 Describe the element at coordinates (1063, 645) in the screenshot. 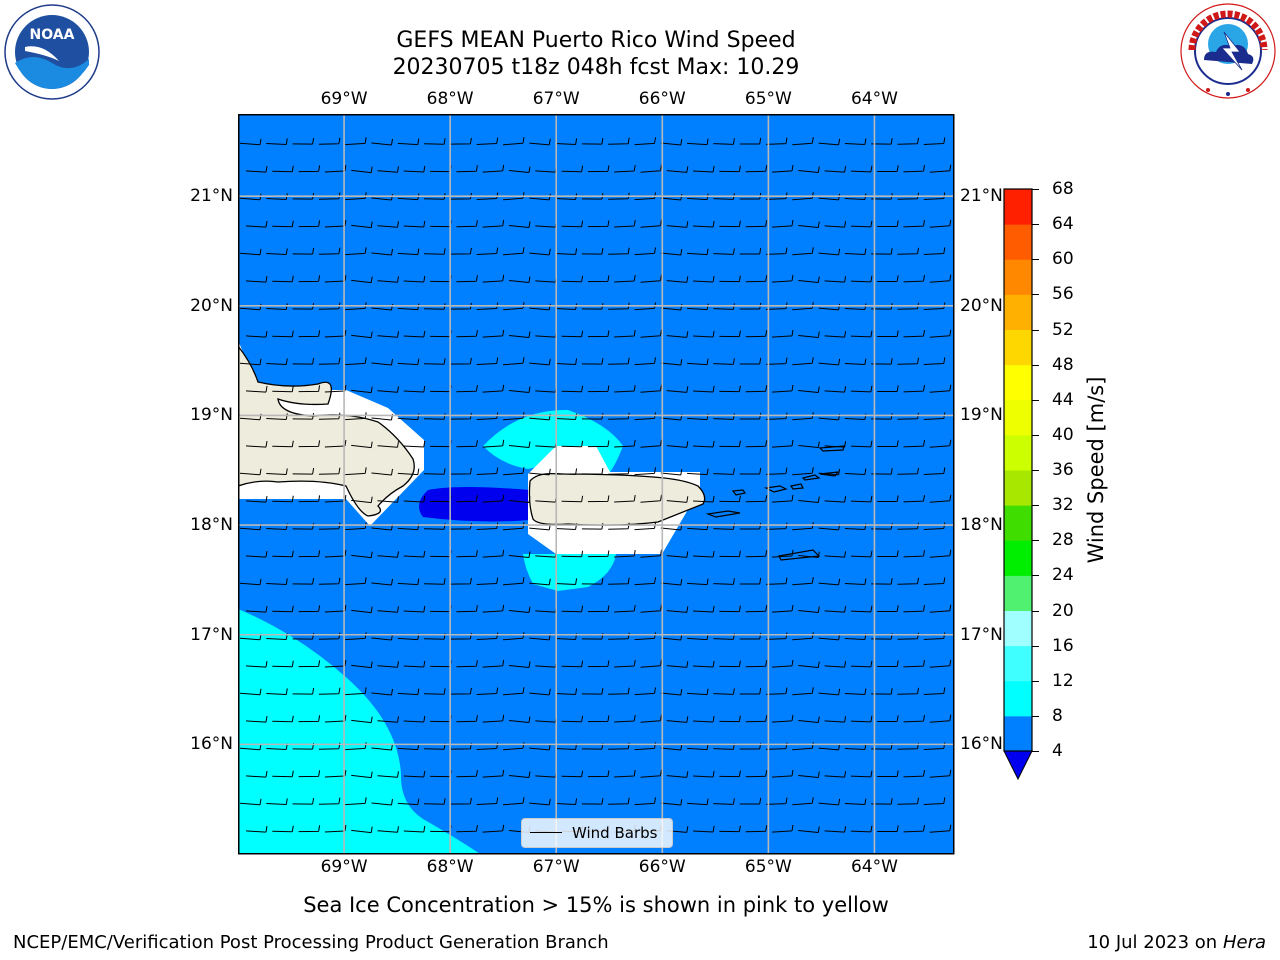

I see `colorbar-tick-label: 16` at that location.